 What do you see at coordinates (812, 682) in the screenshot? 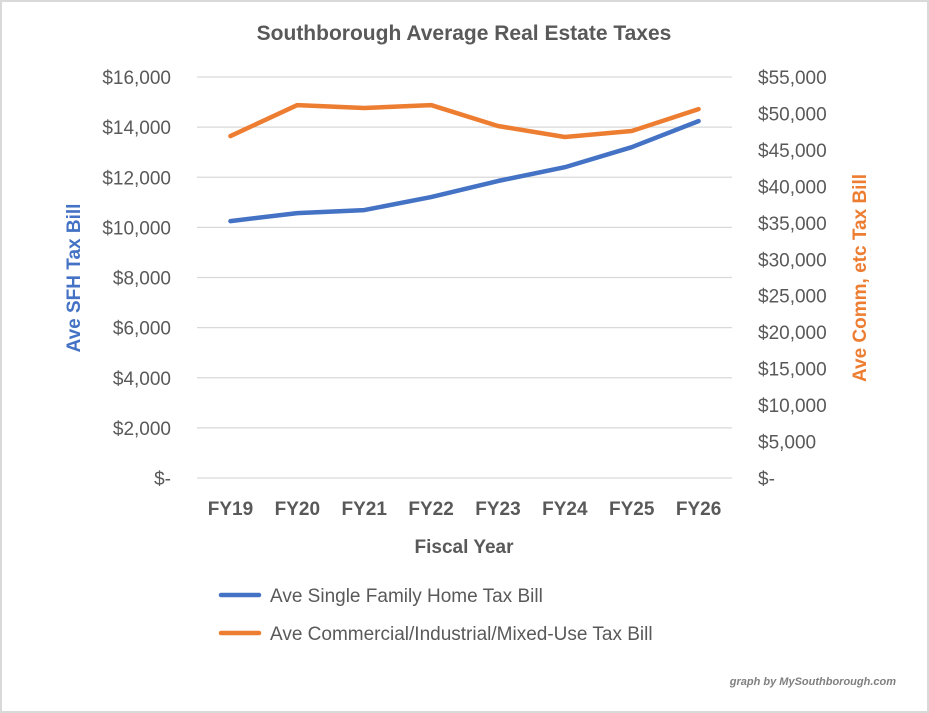
I see `credit-annotation: graph by MySouthborough.com` at bounding box center [812, 682].